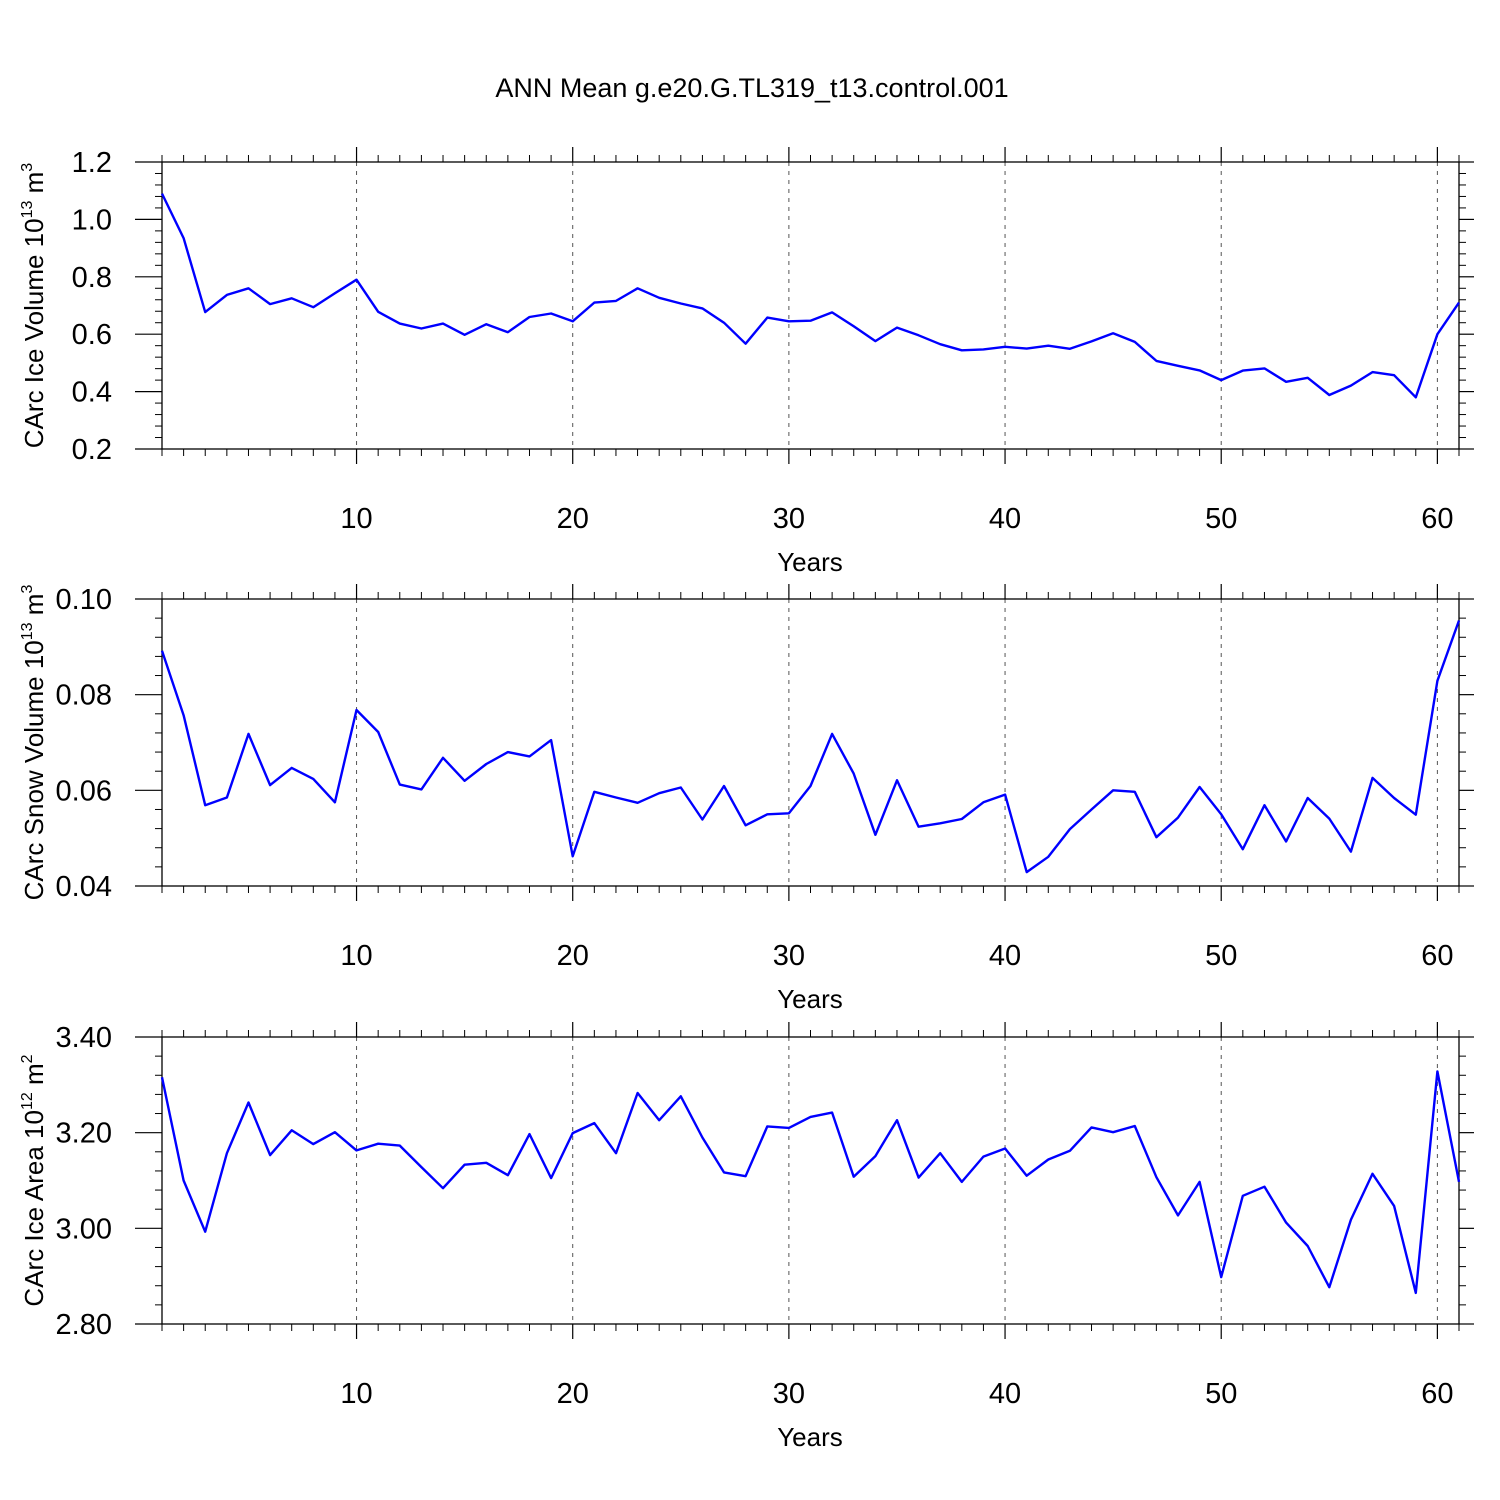 The width and height of the screenshot is (1500, 1500). I want to click on y-axis-title: CArc Ice Area 1012 m2, so click(34, 1180).